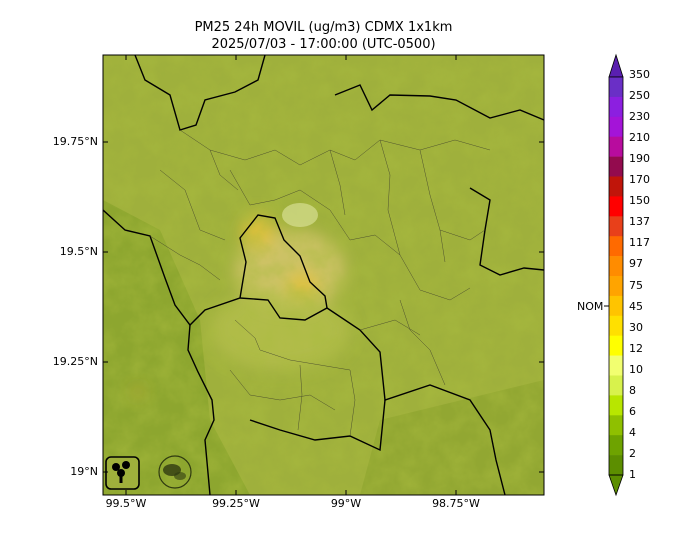 This screenshot has width=700, height=550. Describe the element at coordinates (456, 503) in the screenshot. I see `lon-label-98-75: 98.75°W` at that location.